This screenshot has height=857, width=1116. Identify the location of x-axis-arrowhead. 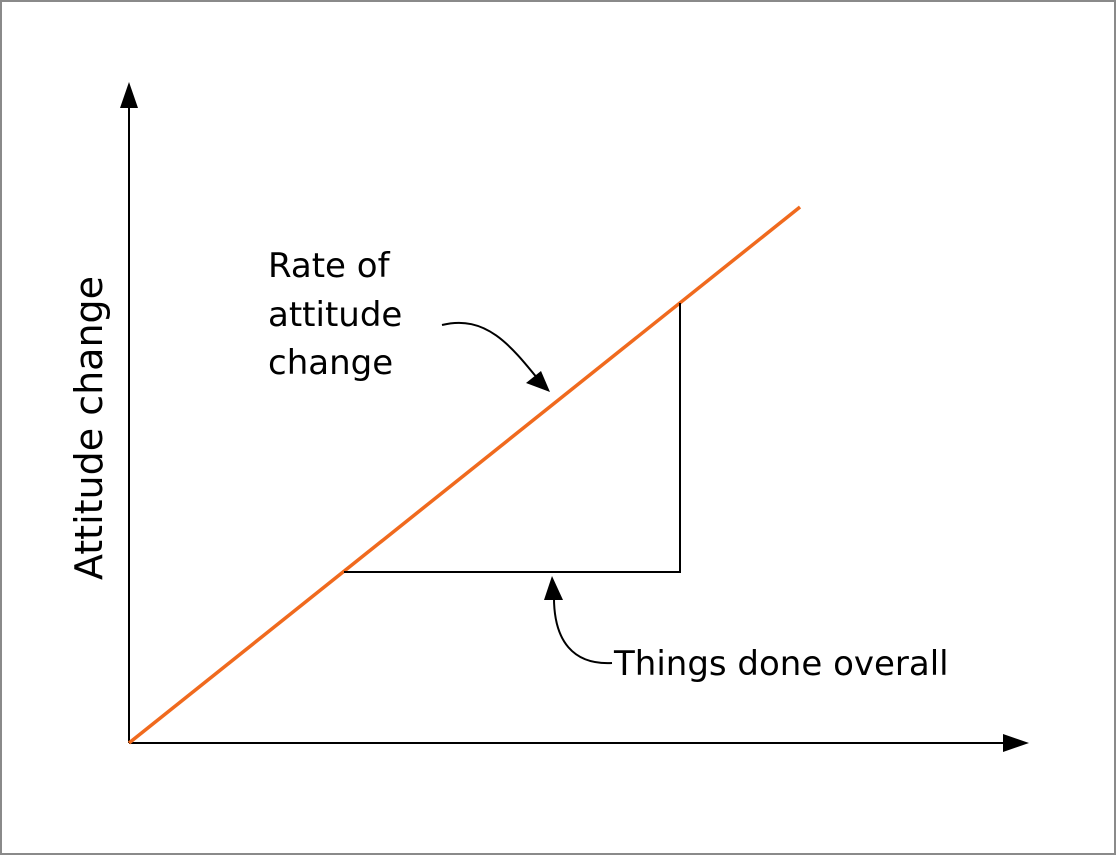
(1016, 743).